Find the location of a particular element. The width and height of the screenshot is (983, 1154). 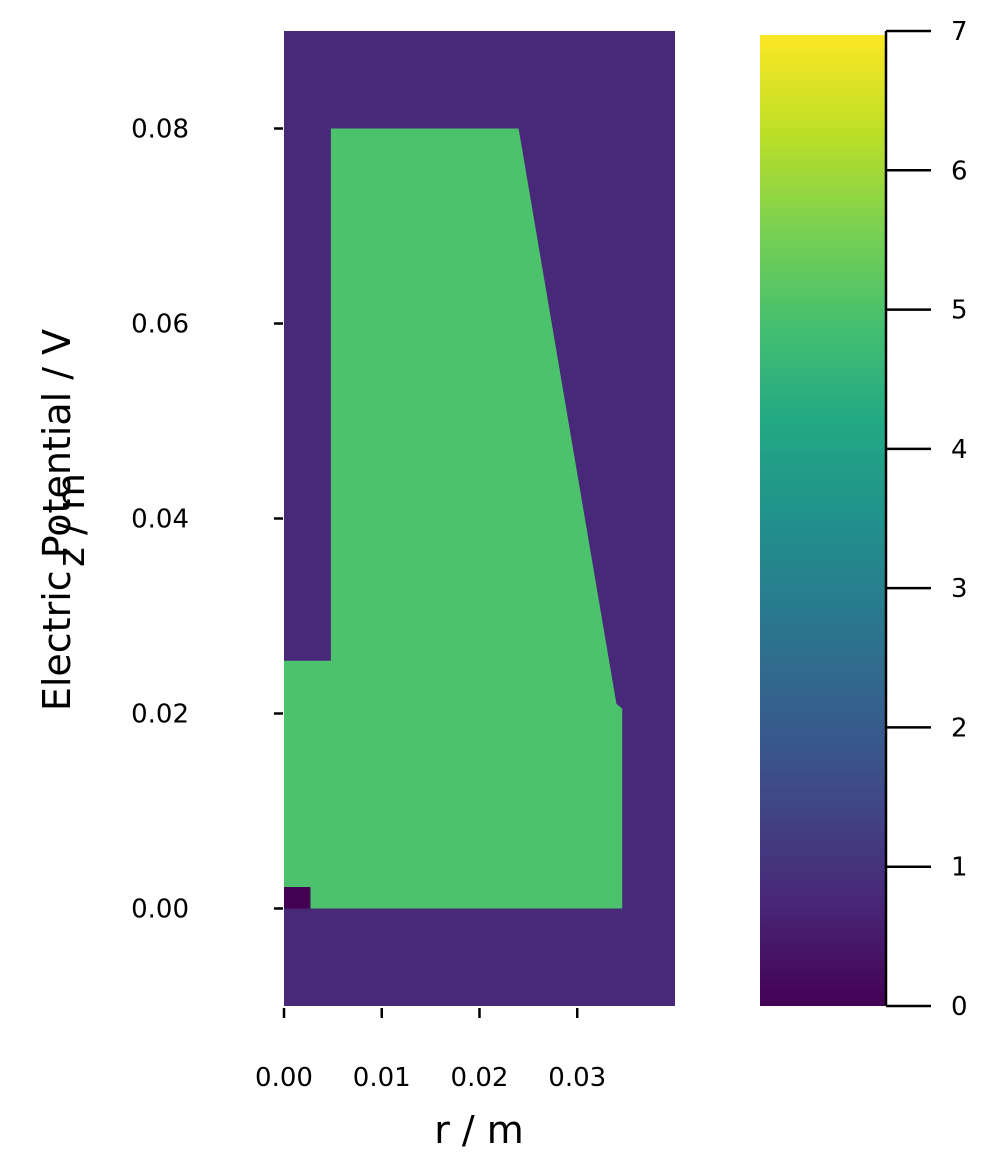

colorbar-tick-label: 3 is located at coordinates (959, 589).